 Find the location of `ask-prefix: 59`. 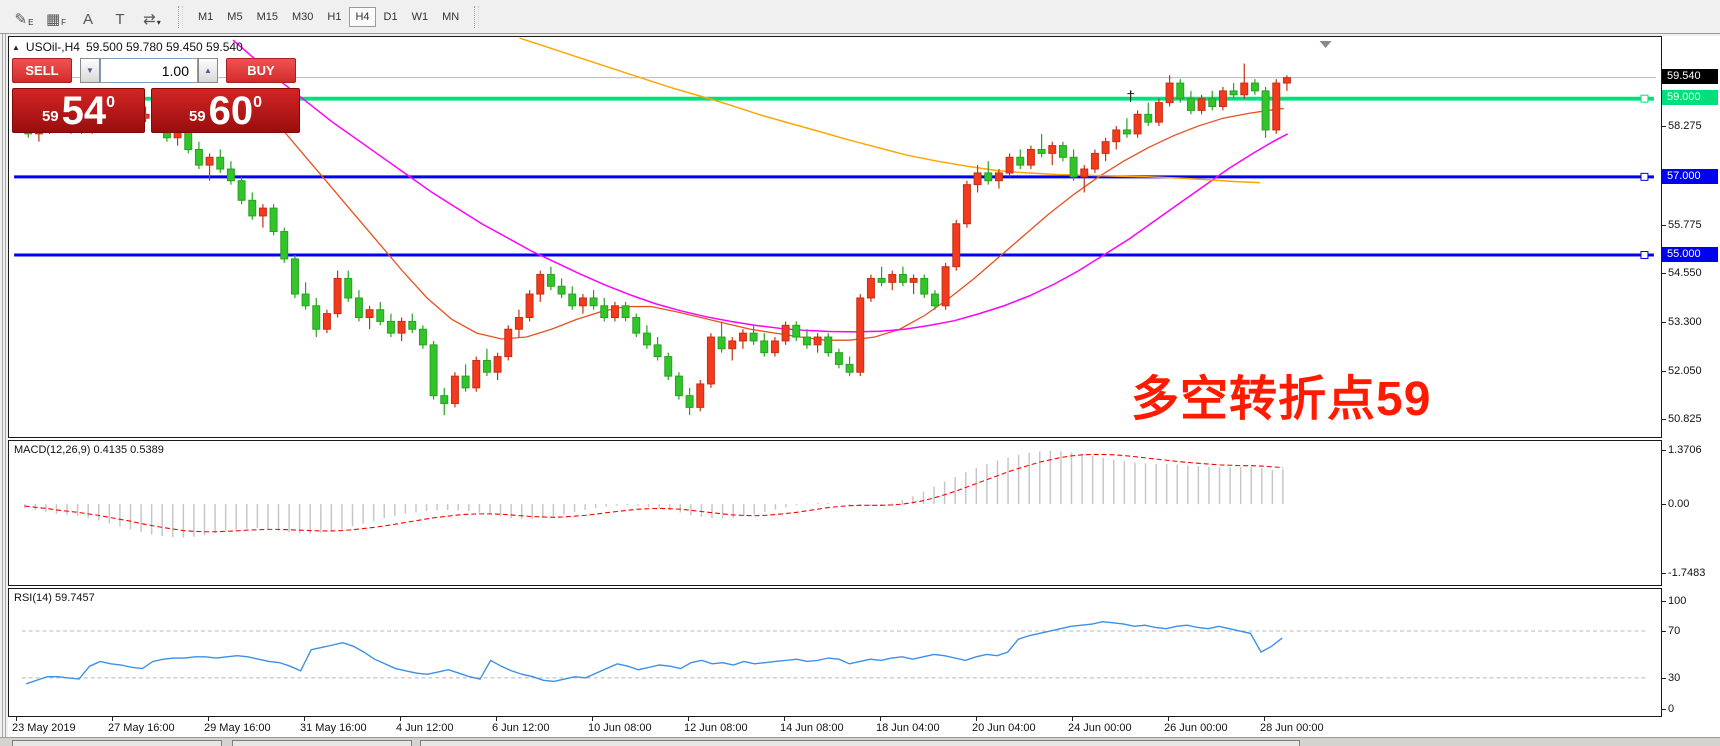

ask-prefix: 59 is located at coordinates (197, 116).